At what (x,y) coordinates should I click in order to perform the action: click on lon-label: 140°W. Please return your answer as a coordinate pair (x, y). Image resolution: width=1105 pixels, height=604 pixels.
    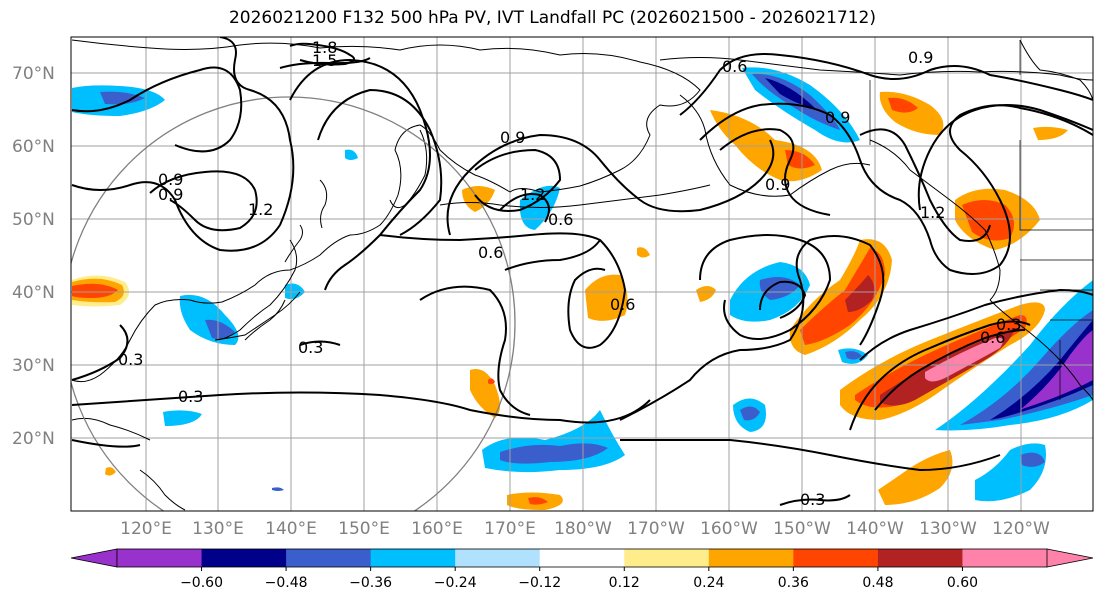
    Looking at the image, I should click on (875, 529).